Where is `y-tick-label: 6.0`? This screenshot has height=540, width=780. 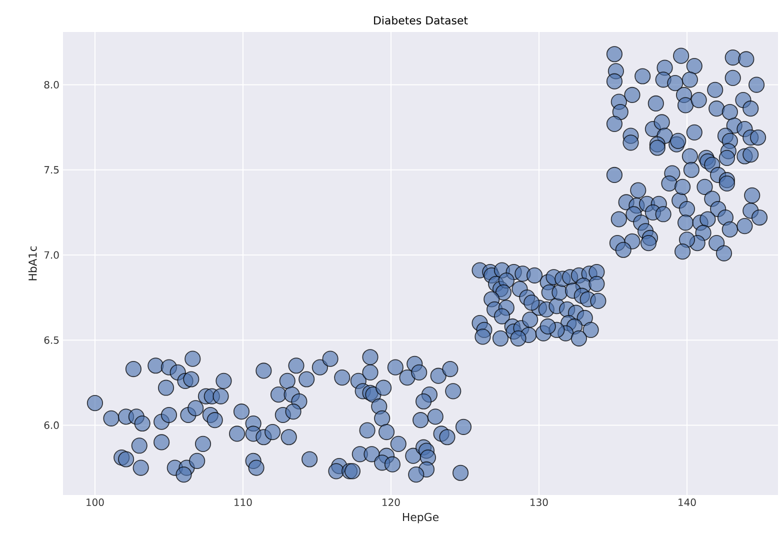 y-tick-label: 6.0 is located at coordinates (51, 425).